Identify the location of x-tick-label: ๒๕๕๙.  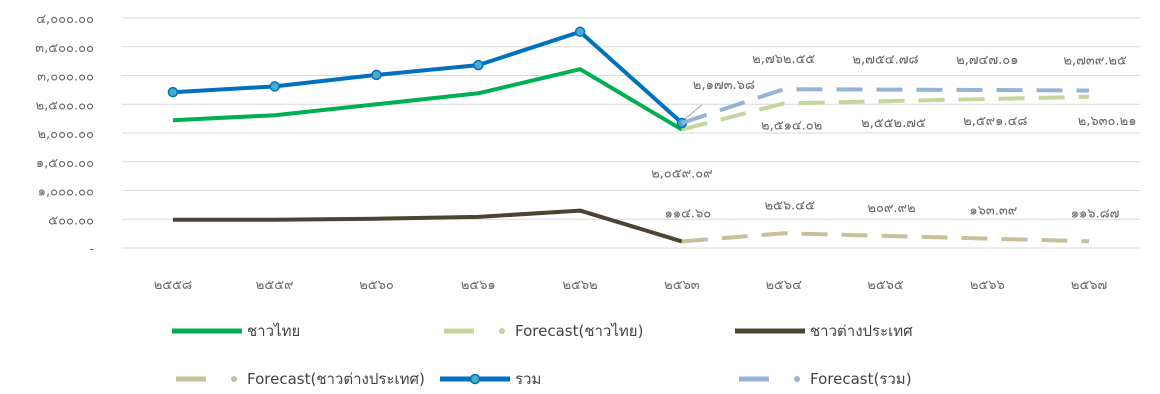
(275, 285).